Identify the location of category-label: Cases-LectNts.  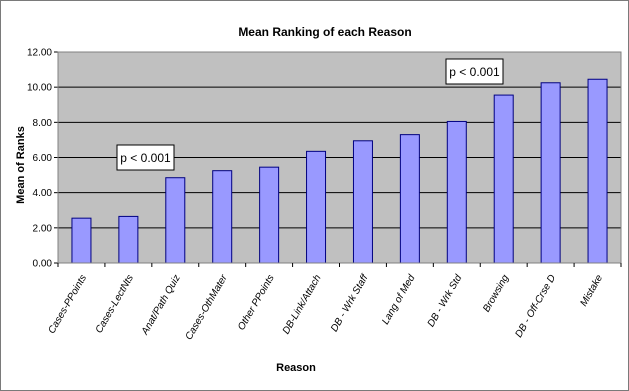
(115, 304).